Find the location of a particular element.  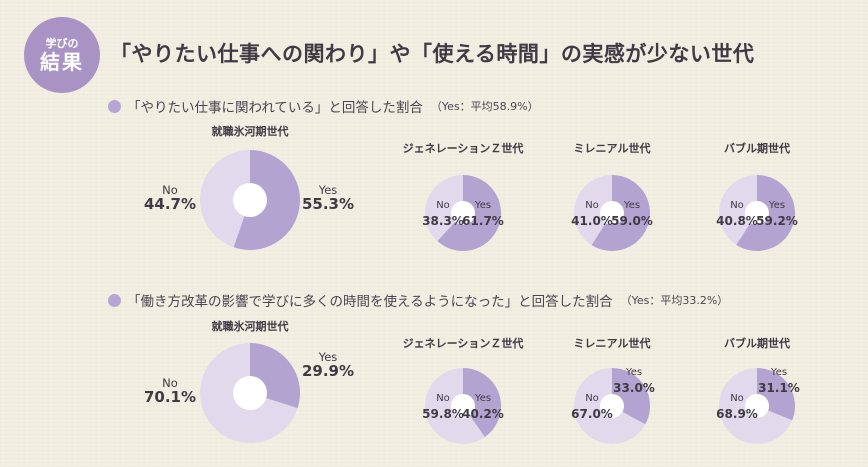

badge-line2: 結果 is located at coordinates (62, 61).